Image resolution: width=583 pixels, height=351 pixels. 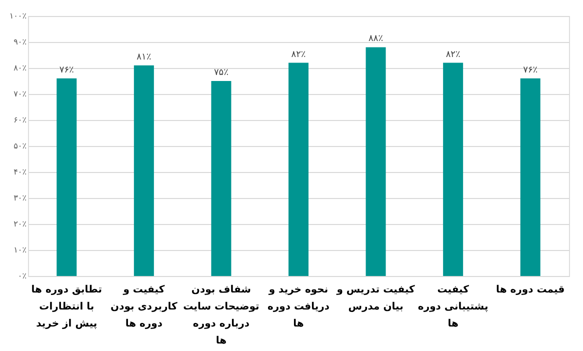 I want to click on x-tick-label: نحوه خرید و دریافت دوره ها, so click(x=298, y=307).